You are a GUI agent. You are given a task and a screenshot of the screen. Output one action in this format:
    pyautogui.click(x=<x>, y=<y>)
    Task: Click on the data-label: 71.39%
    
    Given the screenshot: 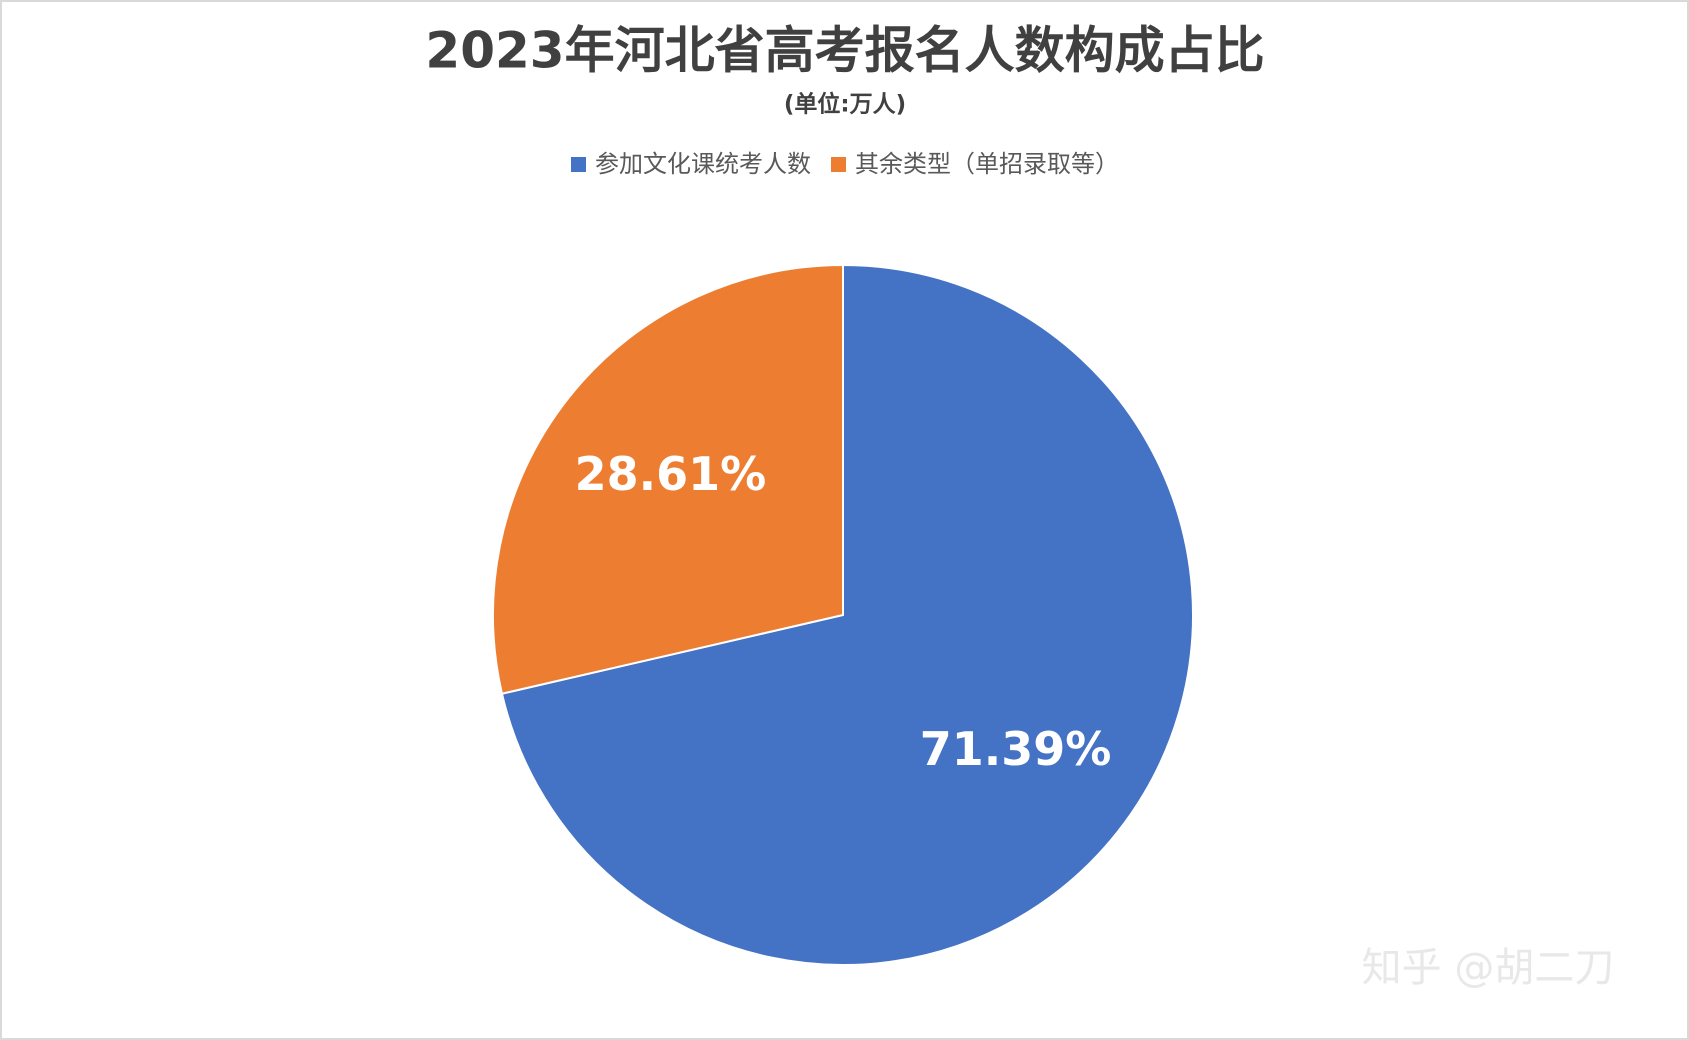 What is the action you would take?
    pyautogui.click(x=1016, y=749)
    